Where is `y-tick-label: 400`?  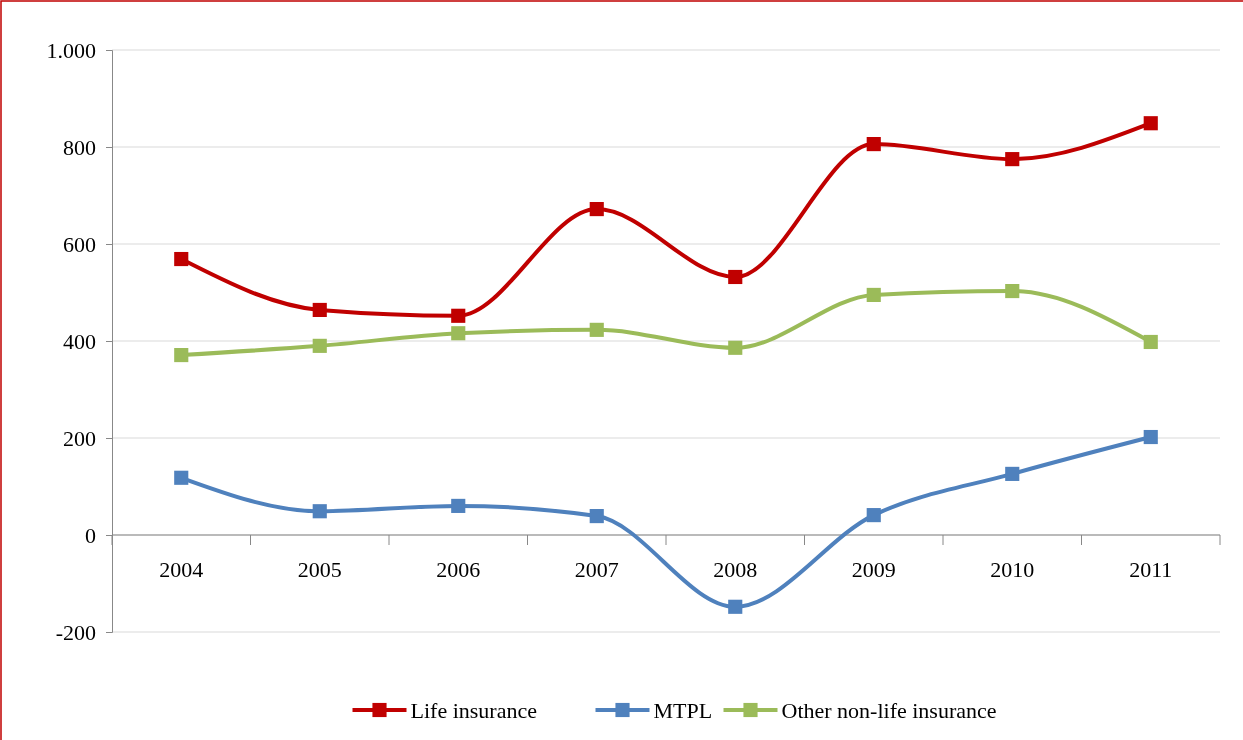 y-tick-label: 400 is located at coordinates (79, 341).